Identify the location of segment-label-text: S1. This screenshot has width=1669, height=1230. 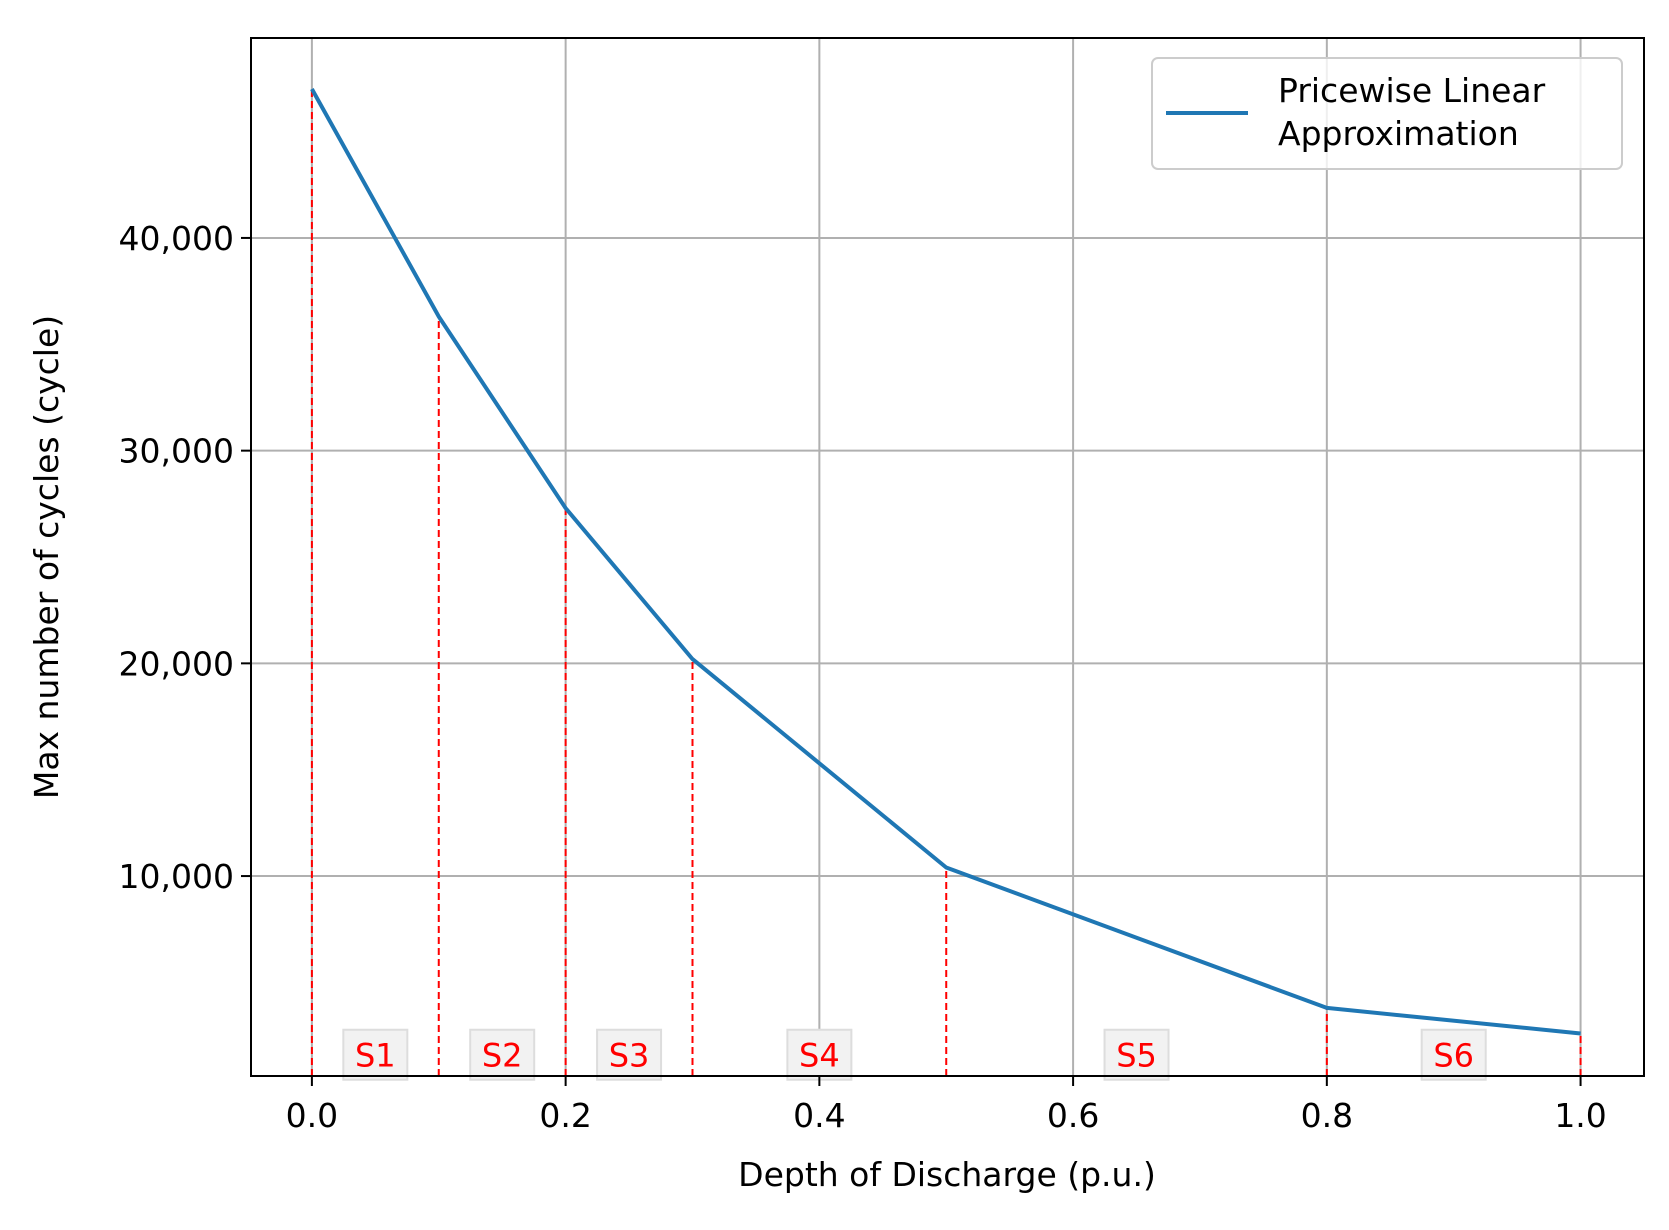
(375, 1056).